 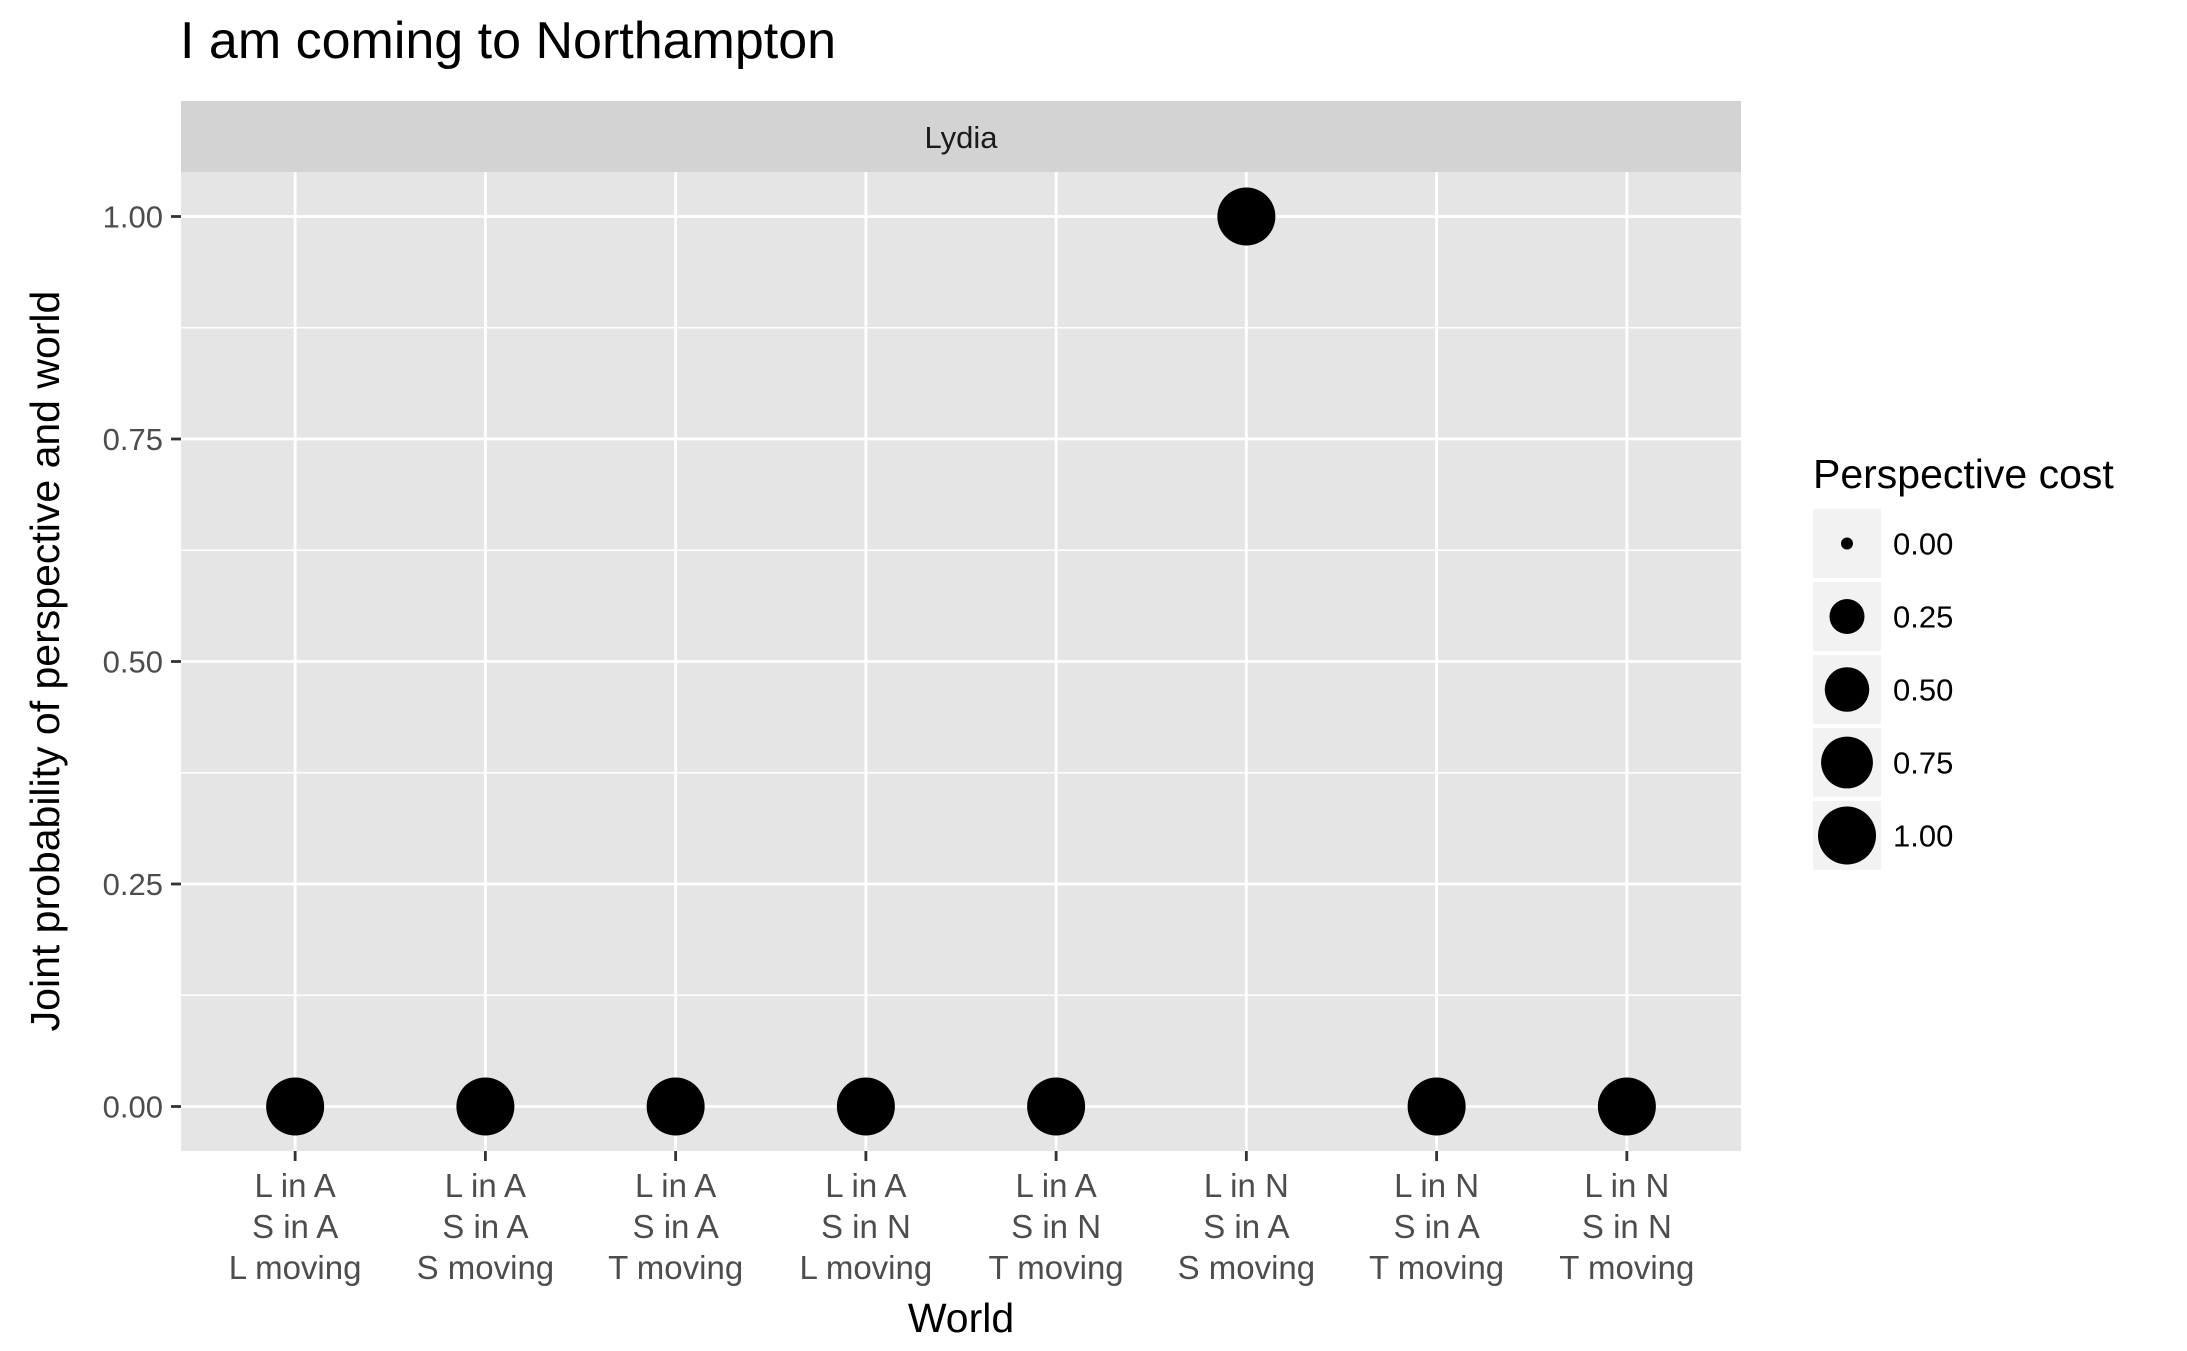 I want to click on y-axis: 0.00 0.25 0.50 0.75 1.00, so click(x=142, y=662).